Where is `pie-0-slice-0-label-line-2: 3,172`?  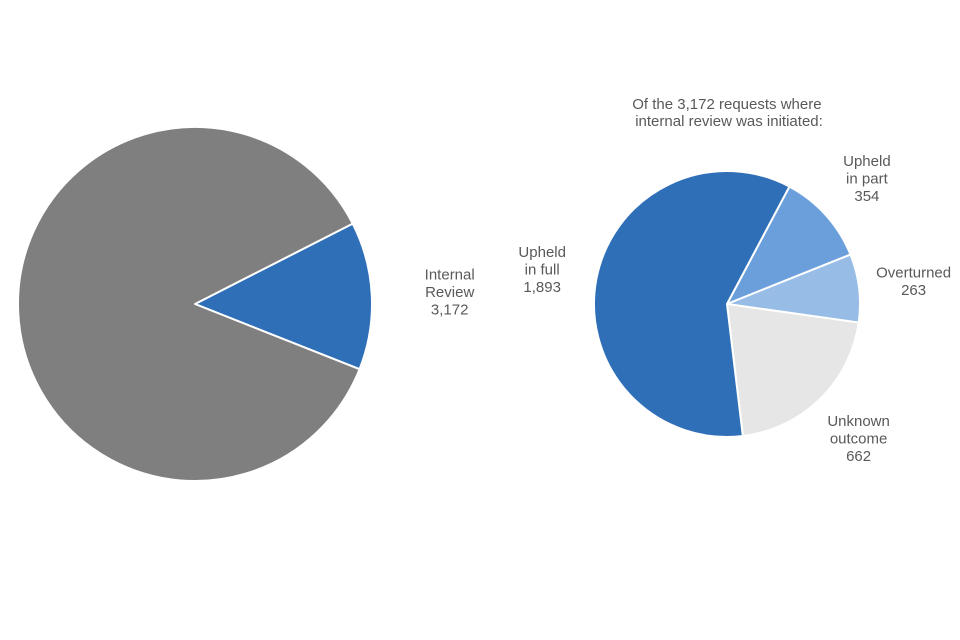
pie-0-slice-0-label-line-2: 3,172 is located at coordinates (450, 310).